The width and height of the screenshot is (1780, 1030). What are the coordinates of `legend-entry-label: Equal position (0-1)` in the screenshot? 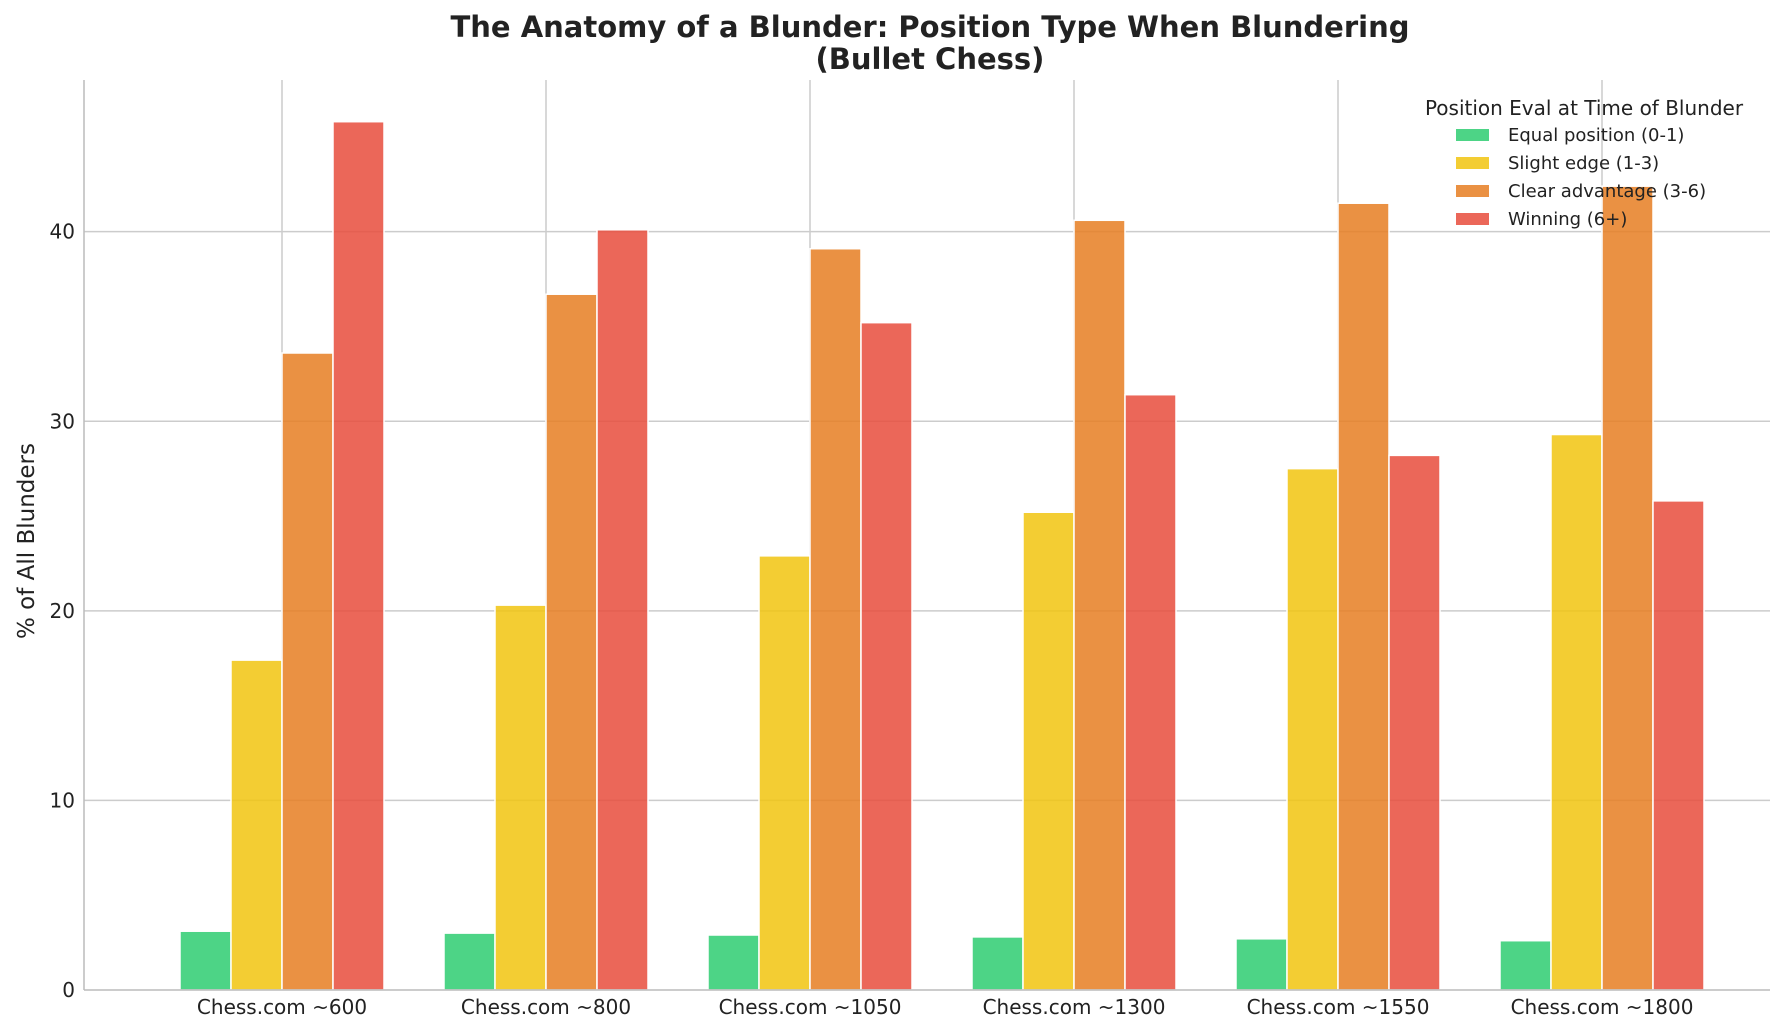 It's located at (1596, 135).